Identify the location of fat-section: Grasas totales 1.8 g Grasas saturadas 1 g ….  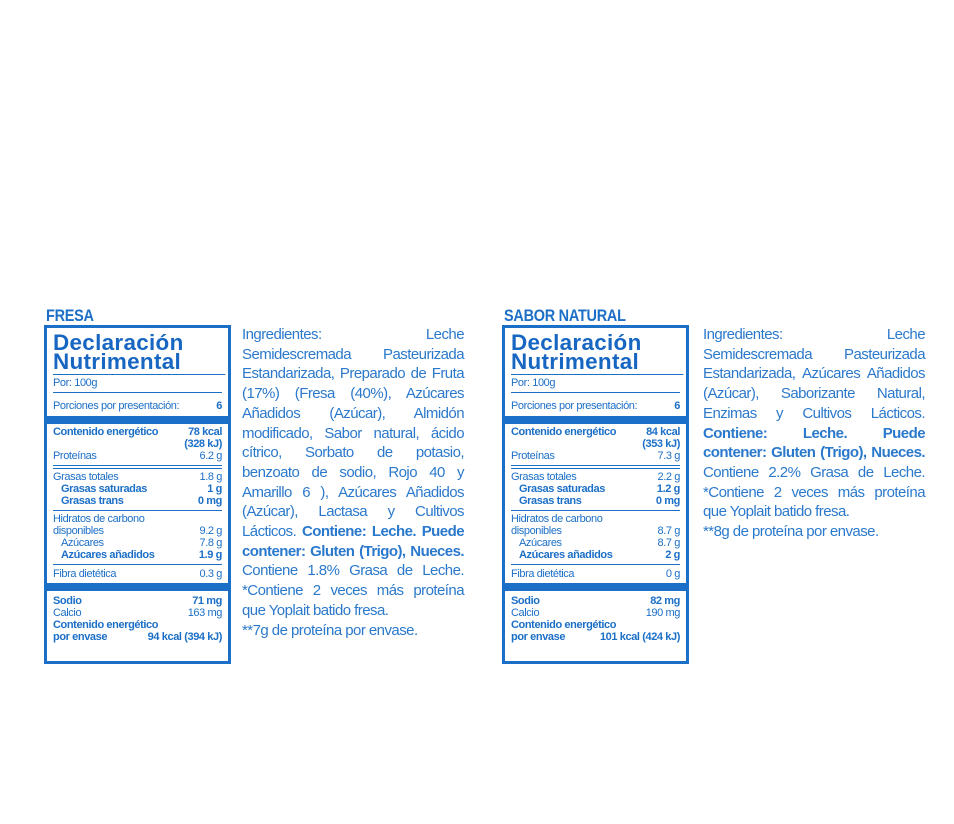
(137, 489).